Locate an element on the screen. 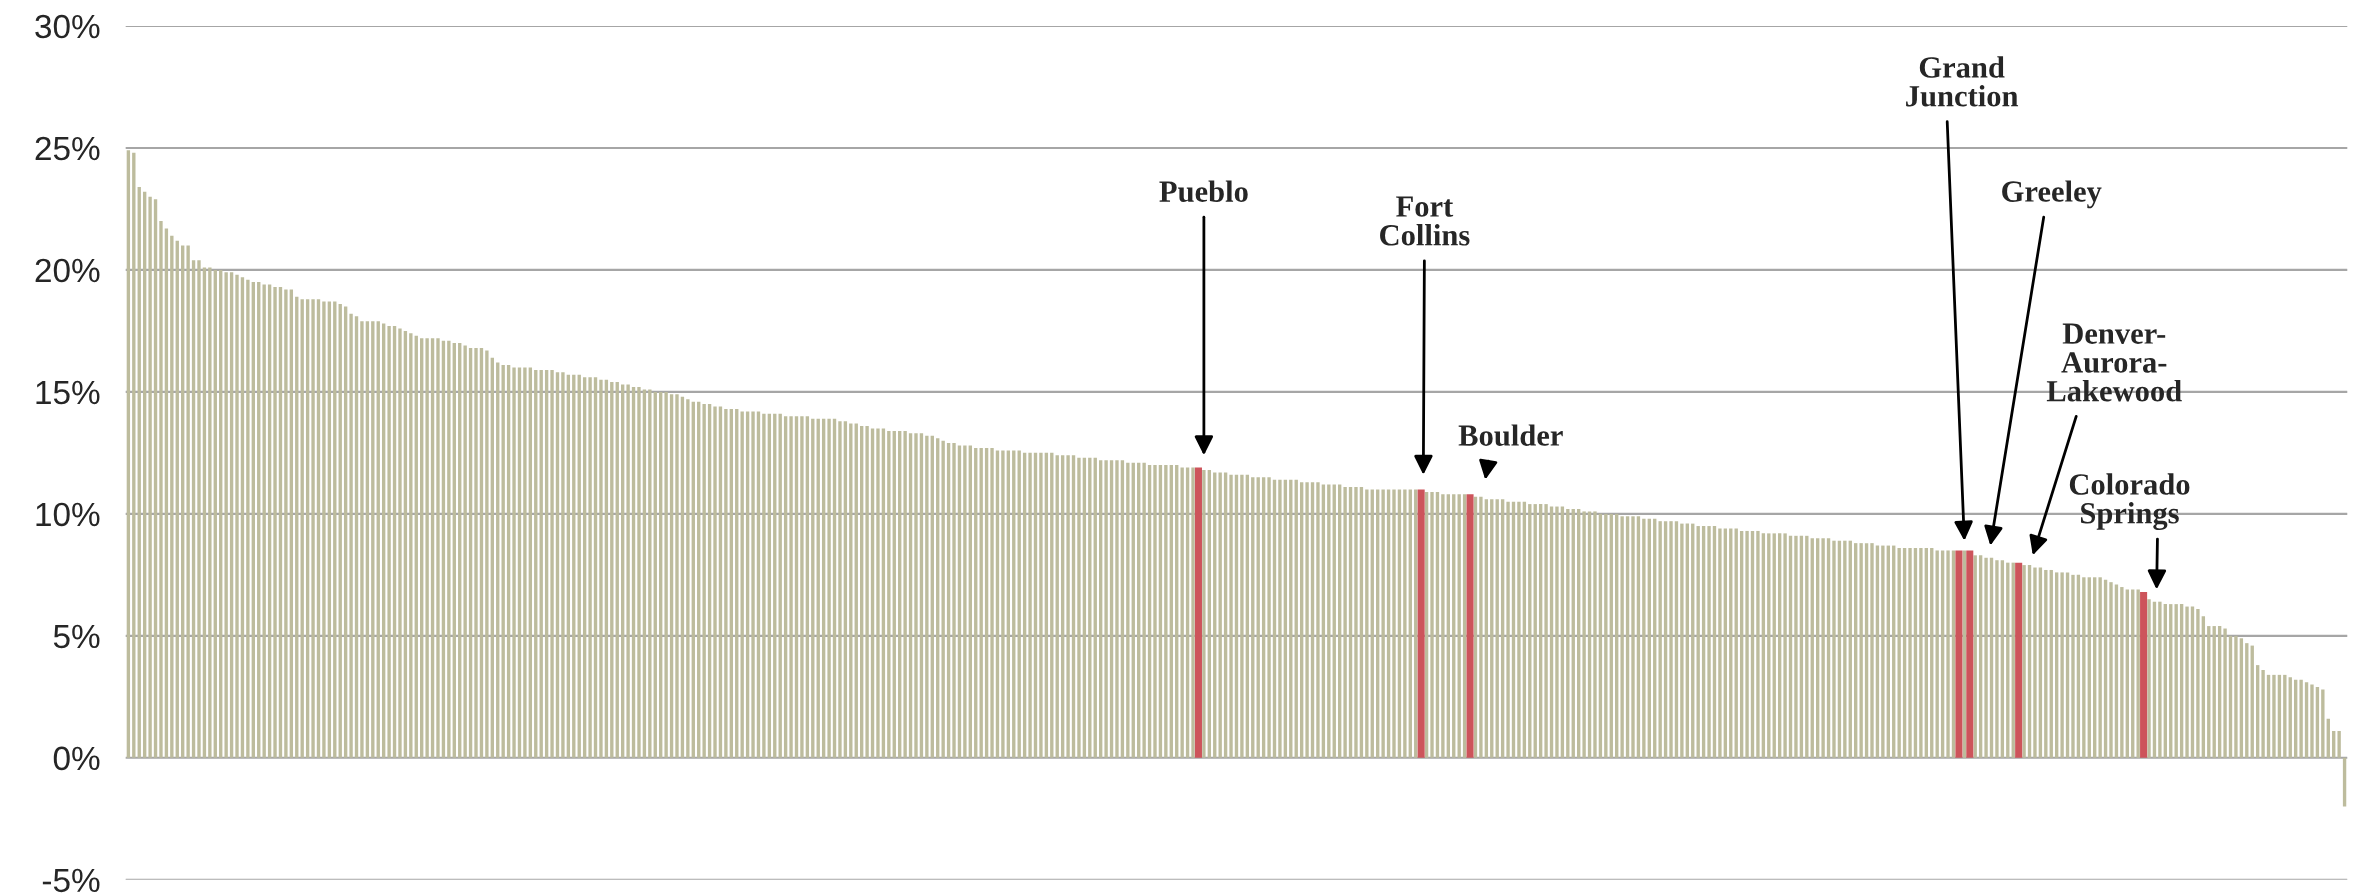  y-tick-label: 30% is located at coordinates (67, 26).